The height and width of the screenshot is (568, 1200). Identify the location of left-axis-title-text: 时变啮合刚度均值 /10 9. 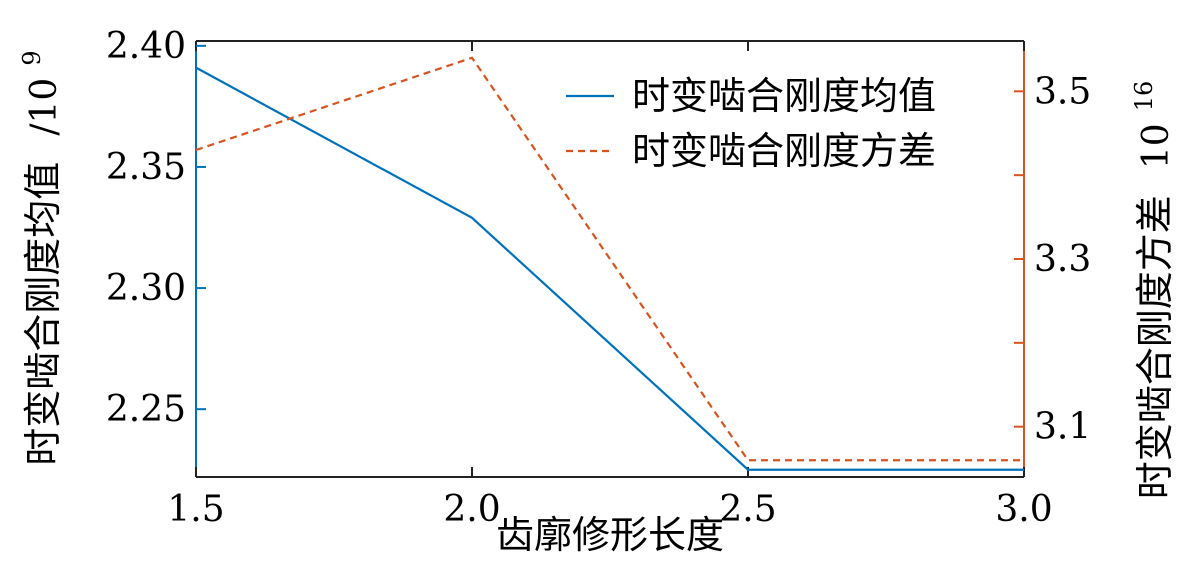
(41, 257).